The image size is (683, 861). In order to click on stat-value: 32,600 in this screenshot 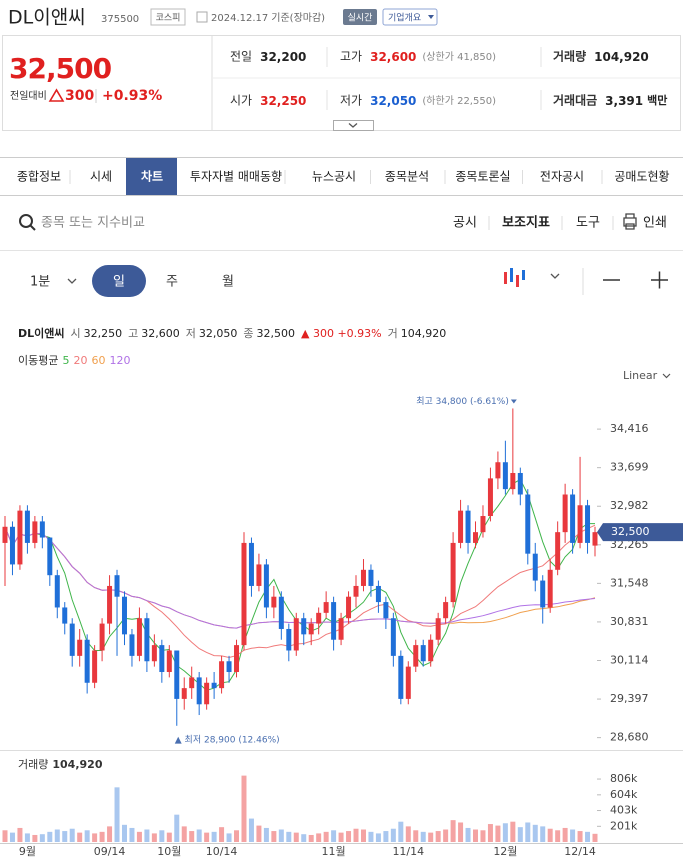, I will do `click(393, 57)`.